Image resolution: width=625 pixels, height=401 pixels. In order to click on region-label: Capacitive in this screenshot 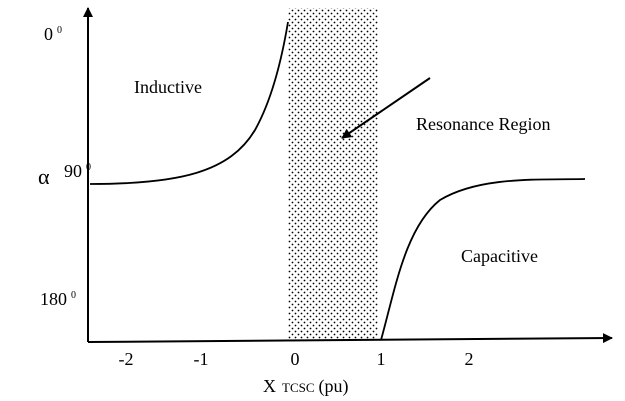, I will do `click(499, 256)`.